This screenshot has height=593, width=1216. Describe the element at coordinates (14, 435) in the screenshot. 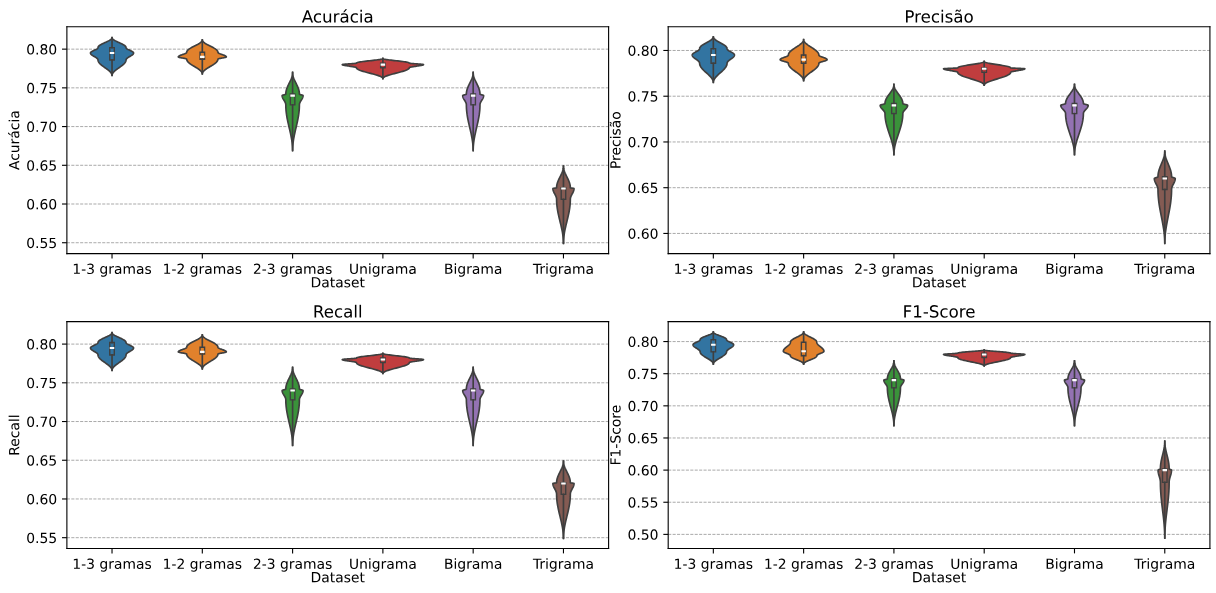

I see `y-axis-title: Recall` at that location.